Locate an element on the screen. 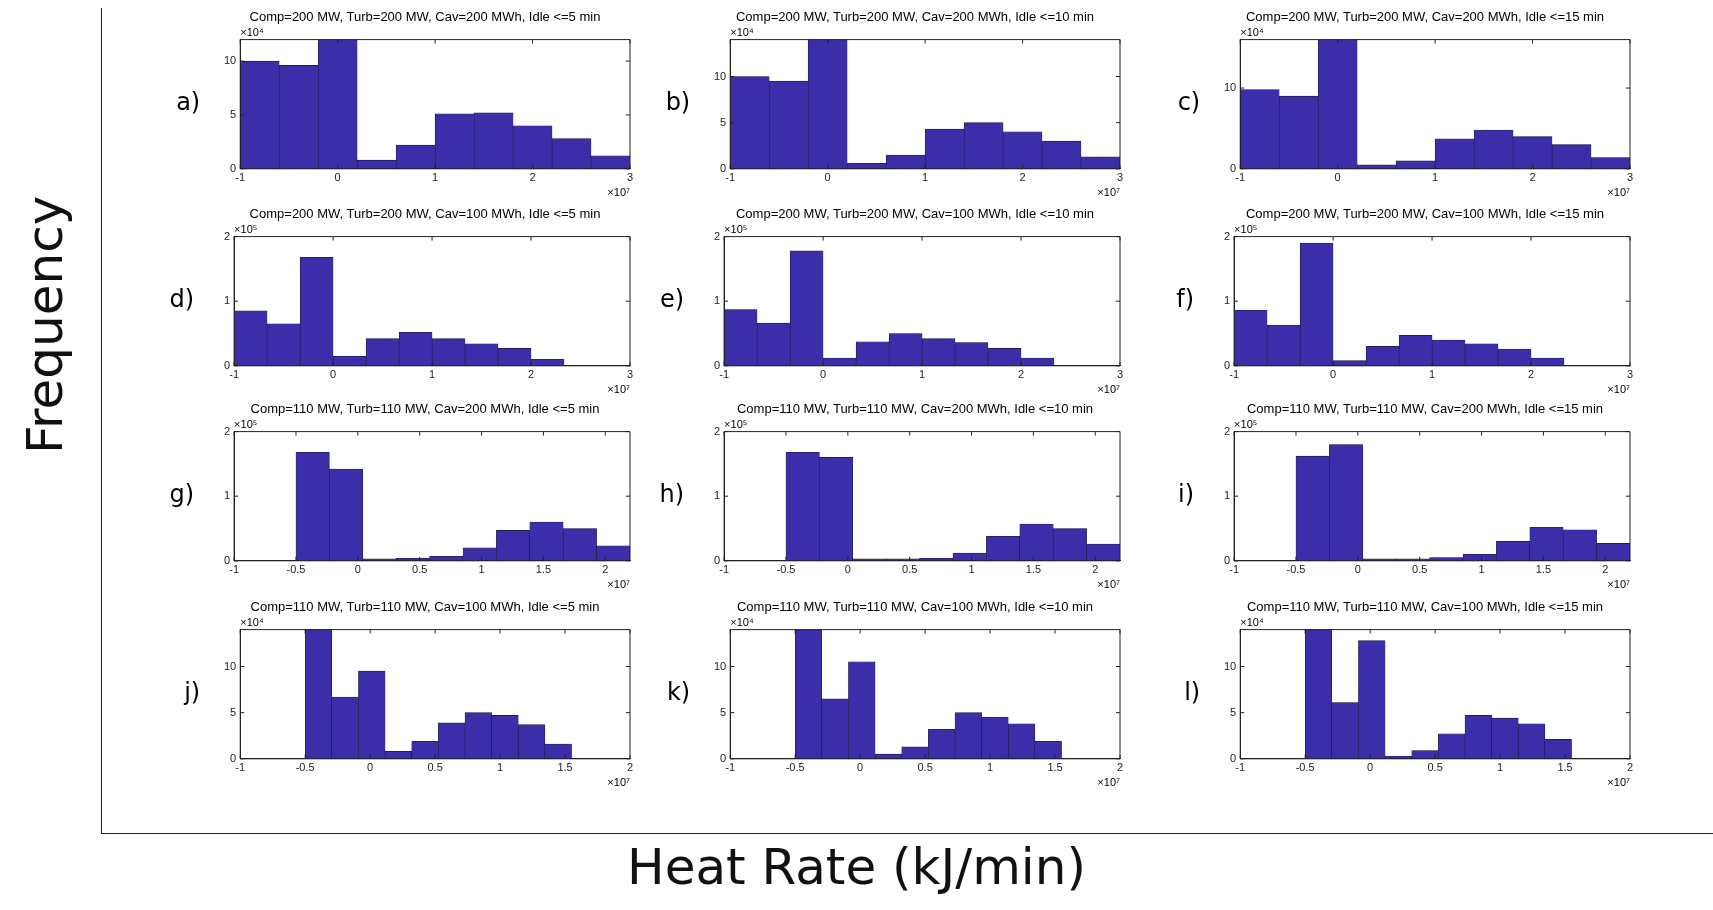 The image size is (1713, 910). chart-title: Comp=110 MW, Turb=110 MW, Cav=200 MWh, Idle <=5 min is located at coordinates (425, 409).